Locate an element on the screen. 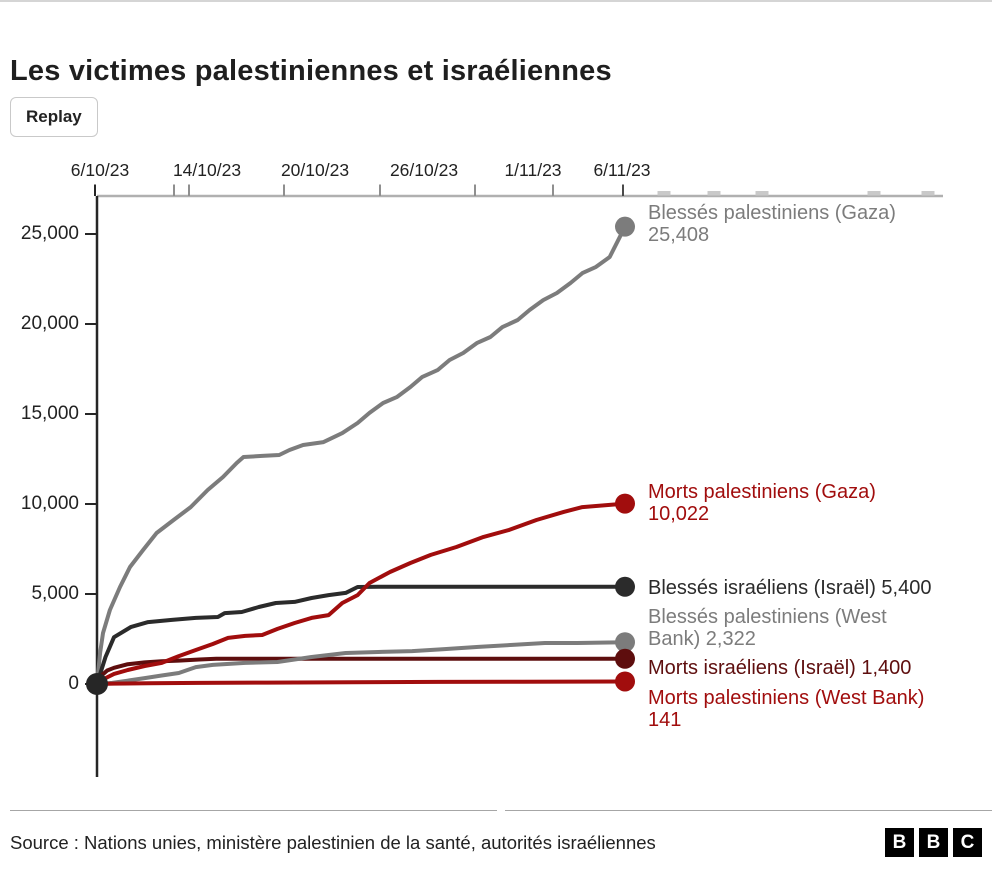 This screenshot has width=992, height=884. series-label-line: Bank) 2,322 is located at coordinates (702, 639).